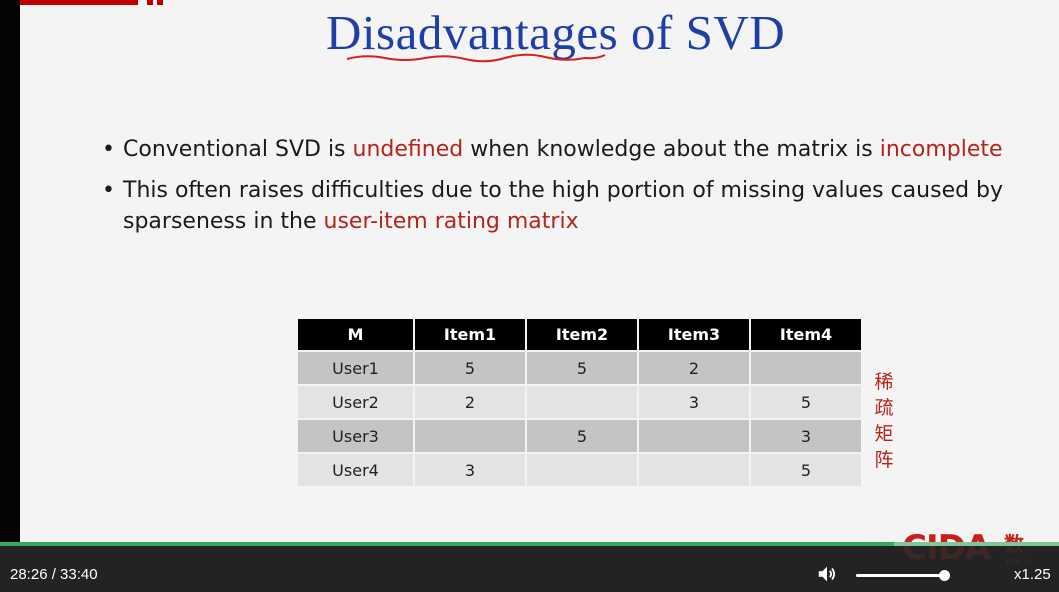 This screenshot has height=592, width=1059. I want to click on volume-slider-handle, so click(944, 575).